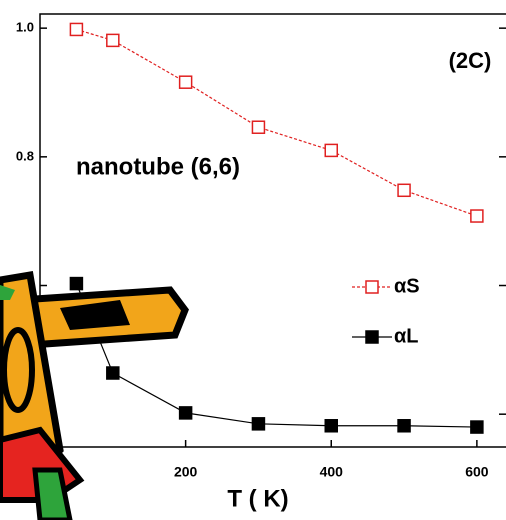  Describe the element at coordinates (407, 286) in the screenshot. I see `legend-label: αS` at that location.